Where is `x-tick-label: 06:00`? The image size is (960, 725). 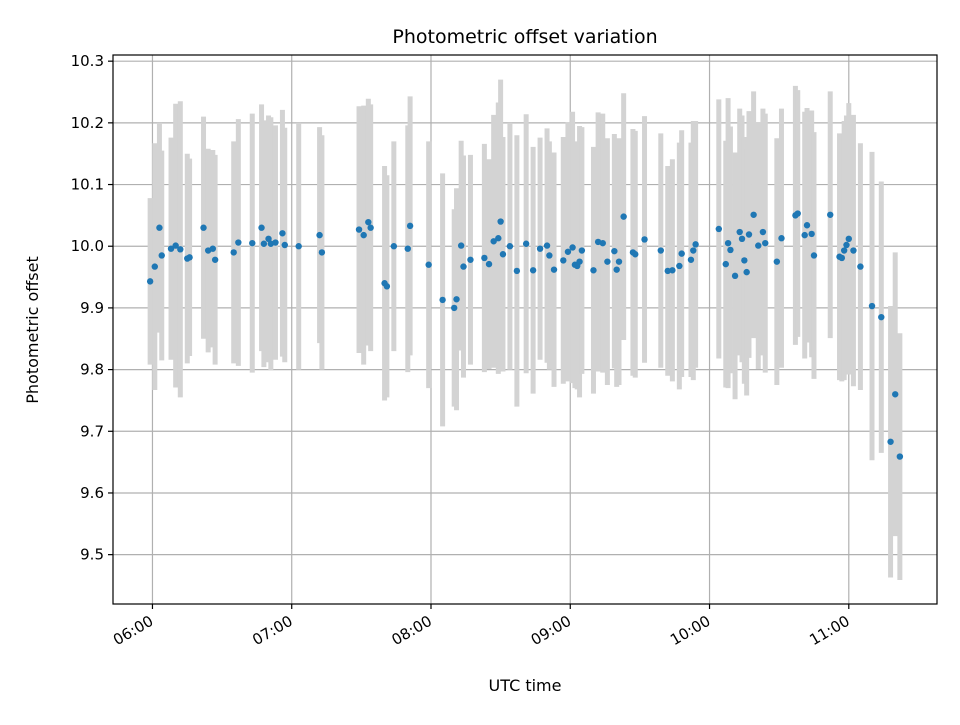
x-tick-label: 06:00 is located at coordinates (133, 630).